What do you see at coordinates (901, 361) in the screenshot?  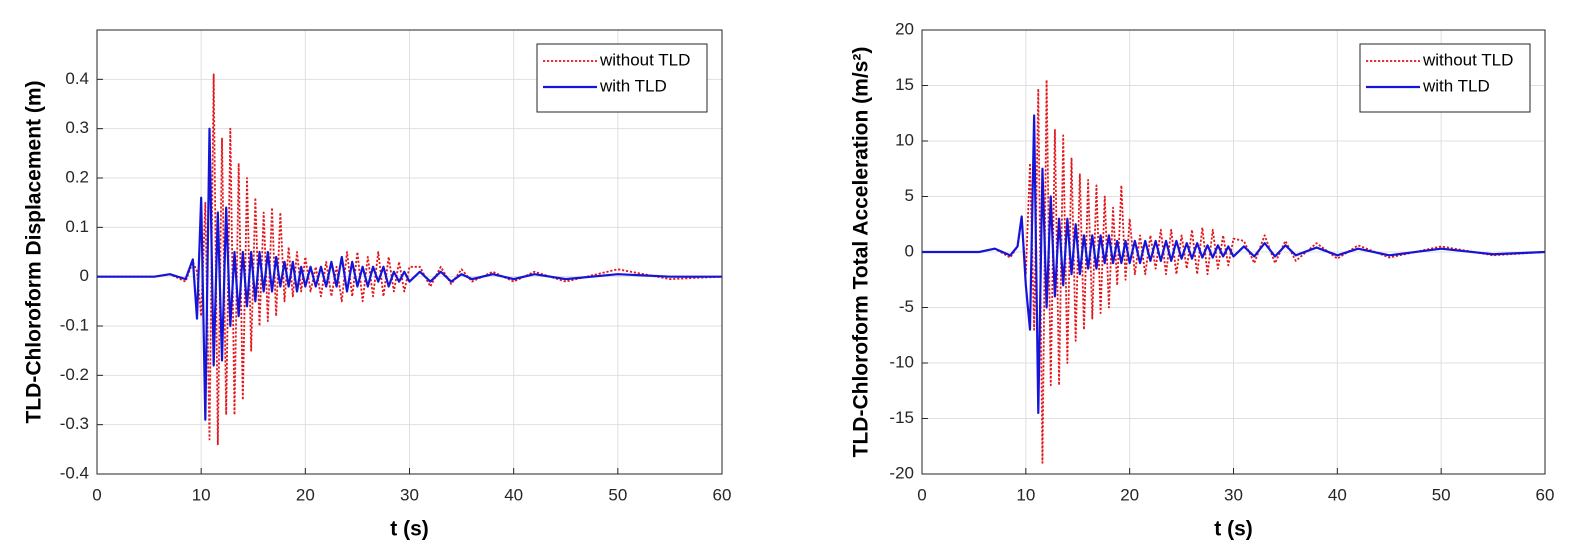 I see `y-tick-label: -10` at bounding box center [901, 361].